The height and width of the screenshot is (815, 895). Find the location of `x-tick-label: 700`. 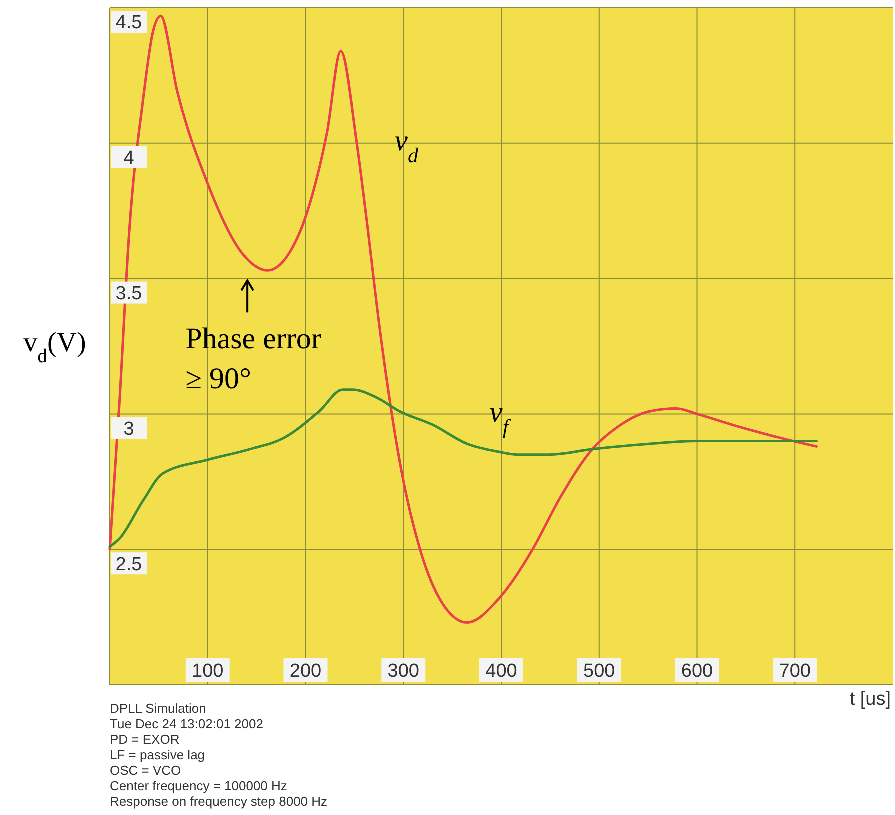

x-tick-label: 700 is located at coordinates (795, 671).